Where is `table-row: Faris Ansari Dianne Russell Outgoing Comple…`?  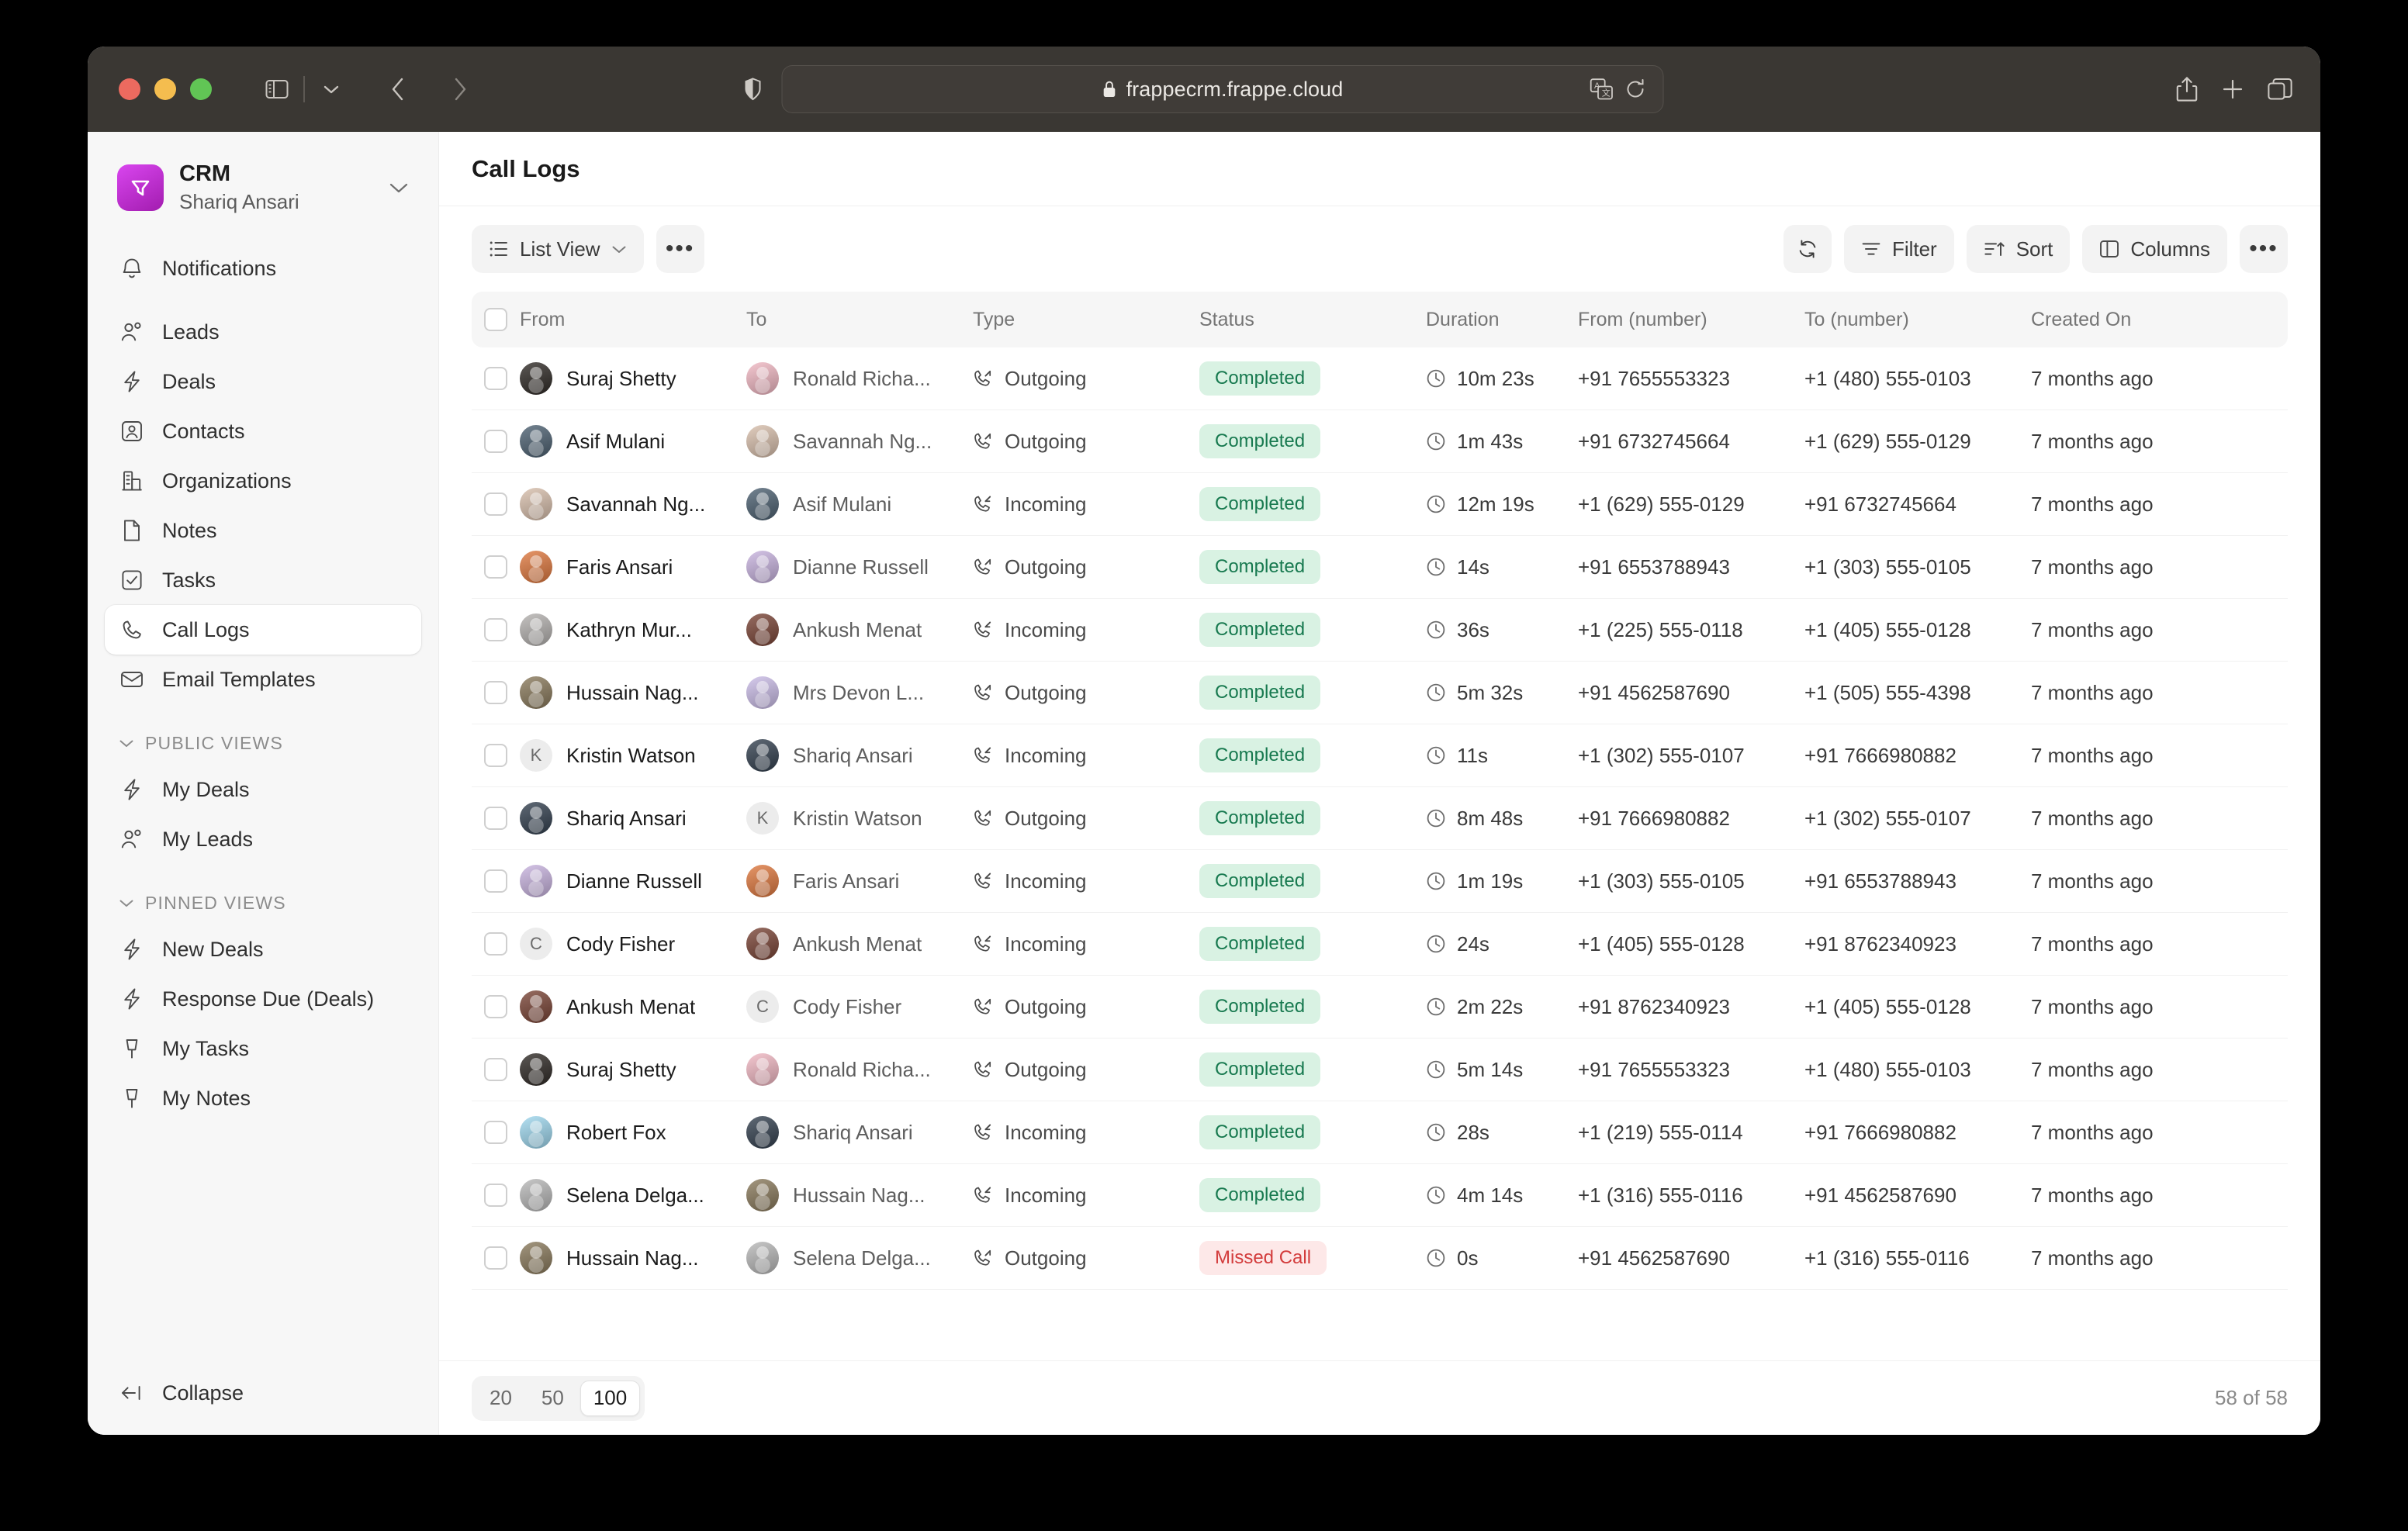
table-row: Faris Ansari Dianne Russell Outgoing Comple… is located at coordinates (1380, 567).